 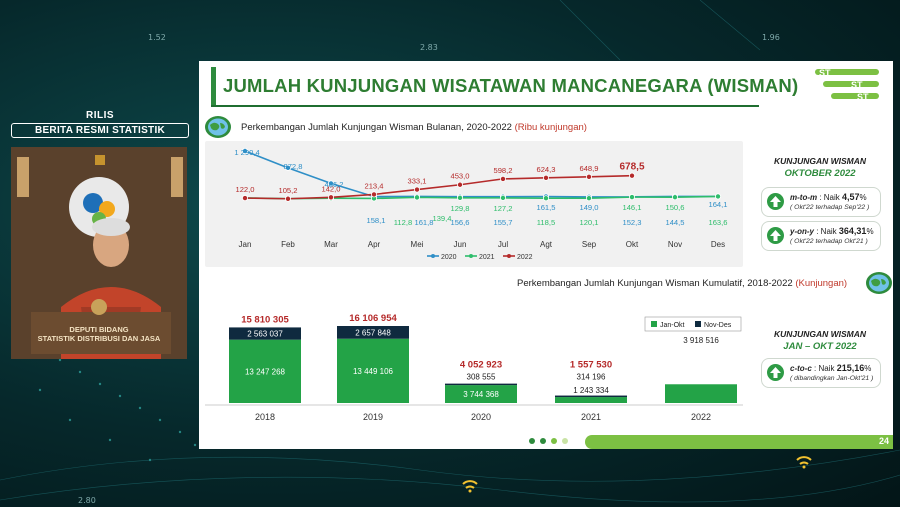 I want to click on ctoc-note: ( dibandingkan Jan-Okt'21 ), so click(x=832, y=378).